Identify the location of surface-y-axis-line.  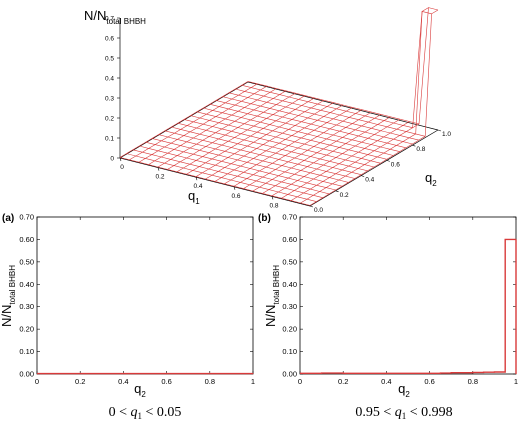
(374, 168).